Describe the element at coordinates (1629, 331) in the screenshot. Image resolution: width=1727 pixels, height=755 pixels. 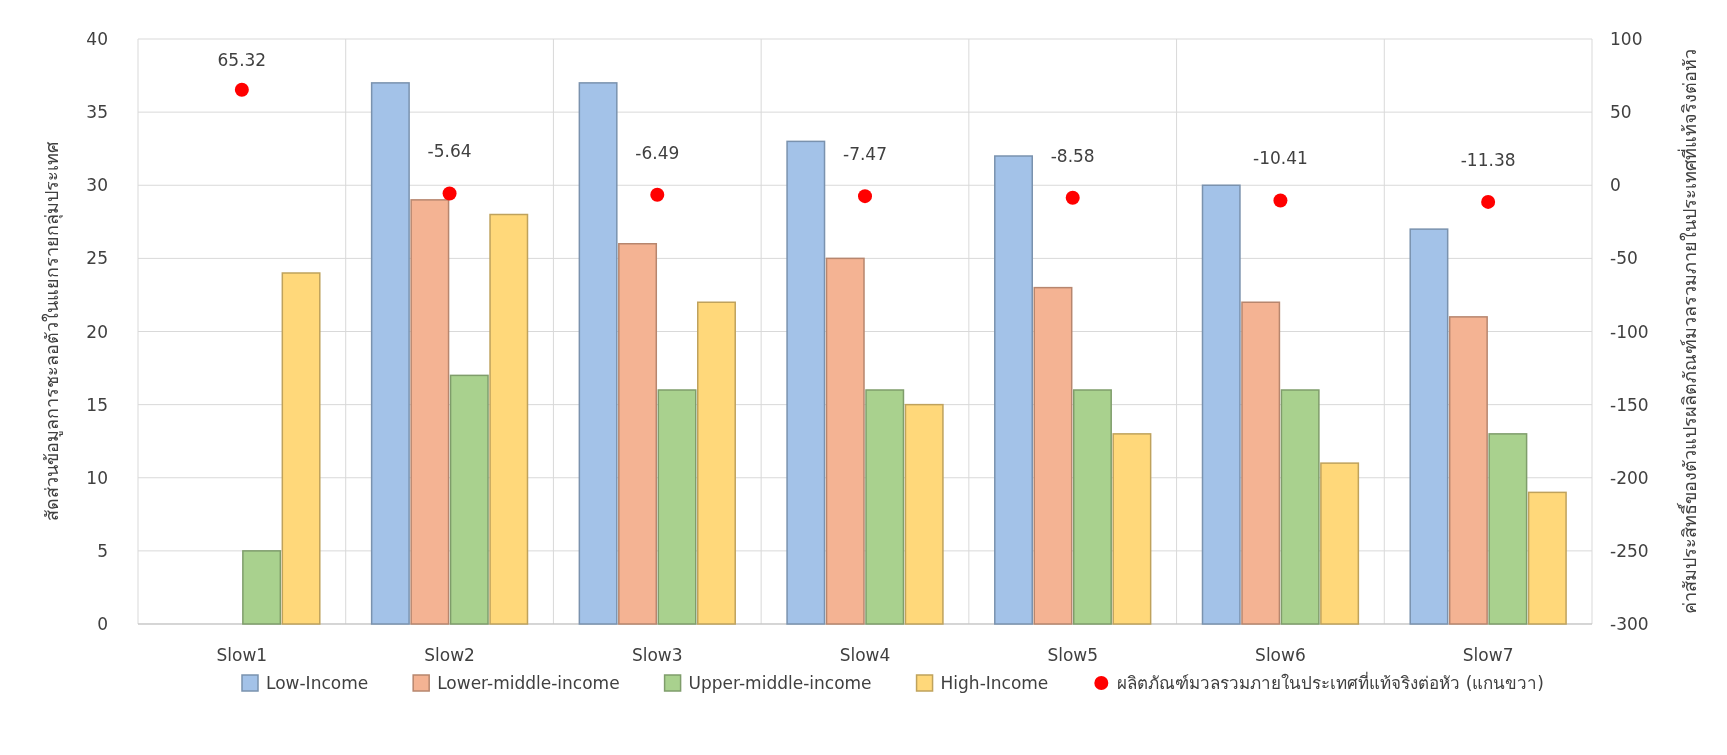
I see `y2-tick-label: -100` at that location.